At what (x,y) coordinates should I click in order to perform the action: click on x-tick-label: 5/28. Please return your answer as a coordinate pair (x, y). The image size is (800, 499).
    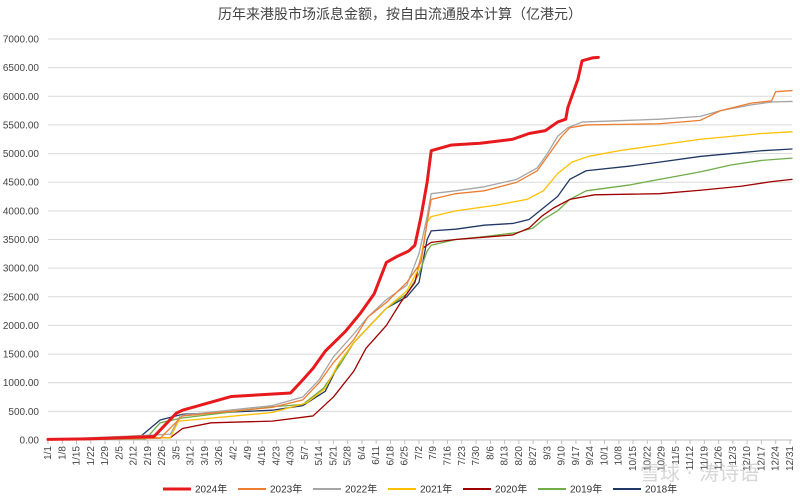
    Looking at the image, I should click on (348, 456).